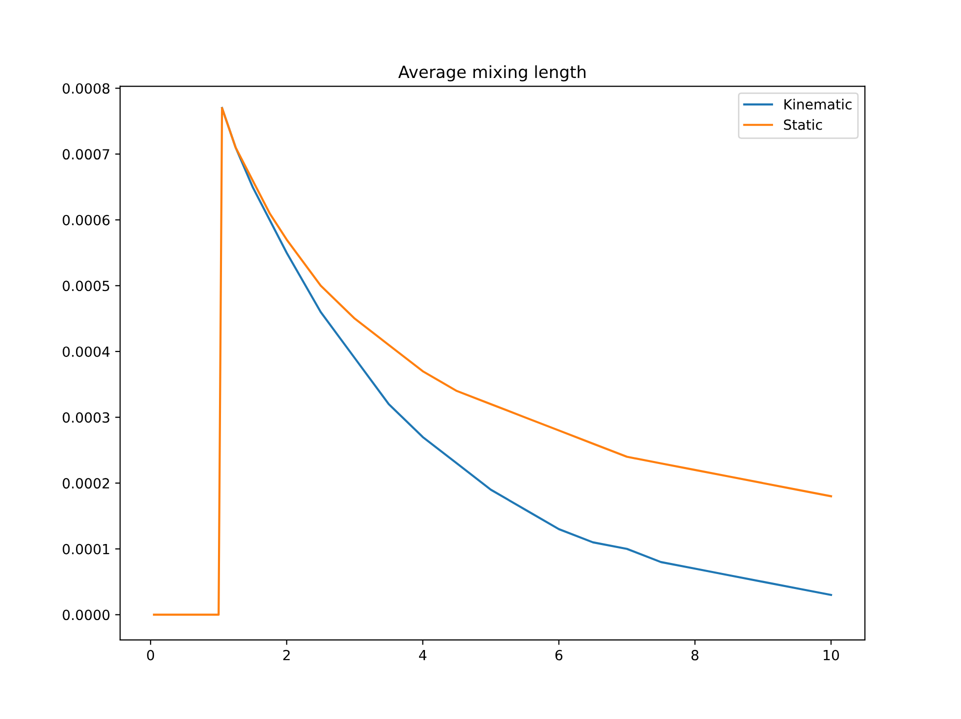 The image size is (961, 719). I want to click on legend-label: Kinematic, so click(818, 104).